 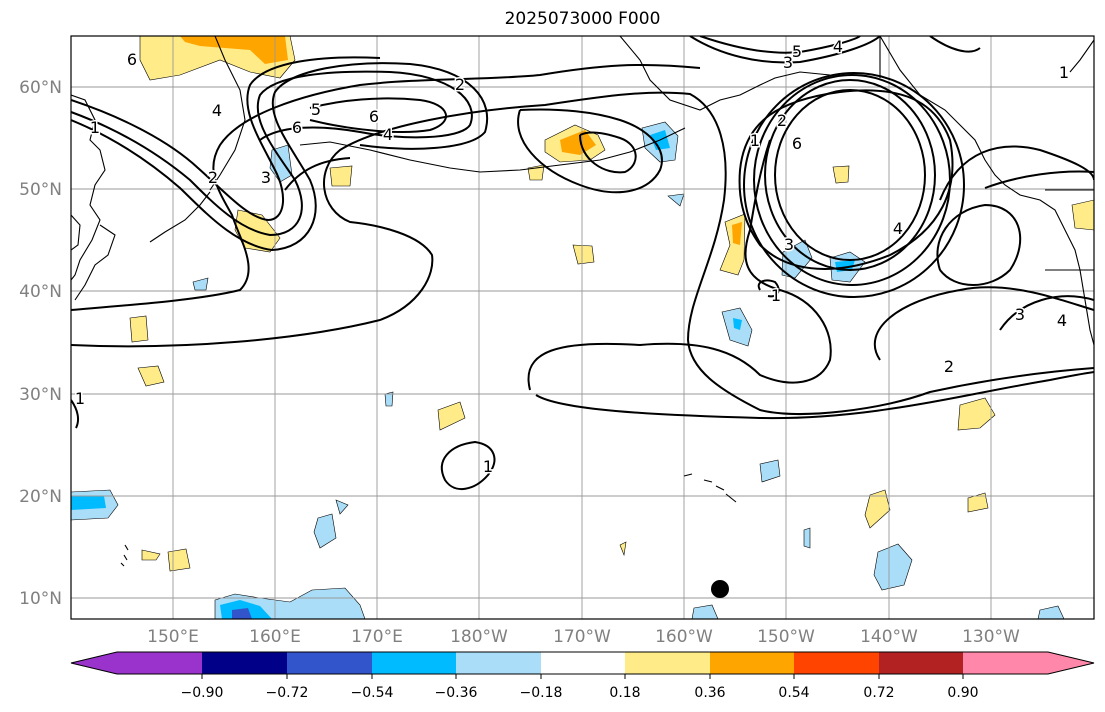 What do you see at coordinates (275, 637) in the screenshot?
I see `x-tick-label: 160°E` at bounding box center [275, 637].